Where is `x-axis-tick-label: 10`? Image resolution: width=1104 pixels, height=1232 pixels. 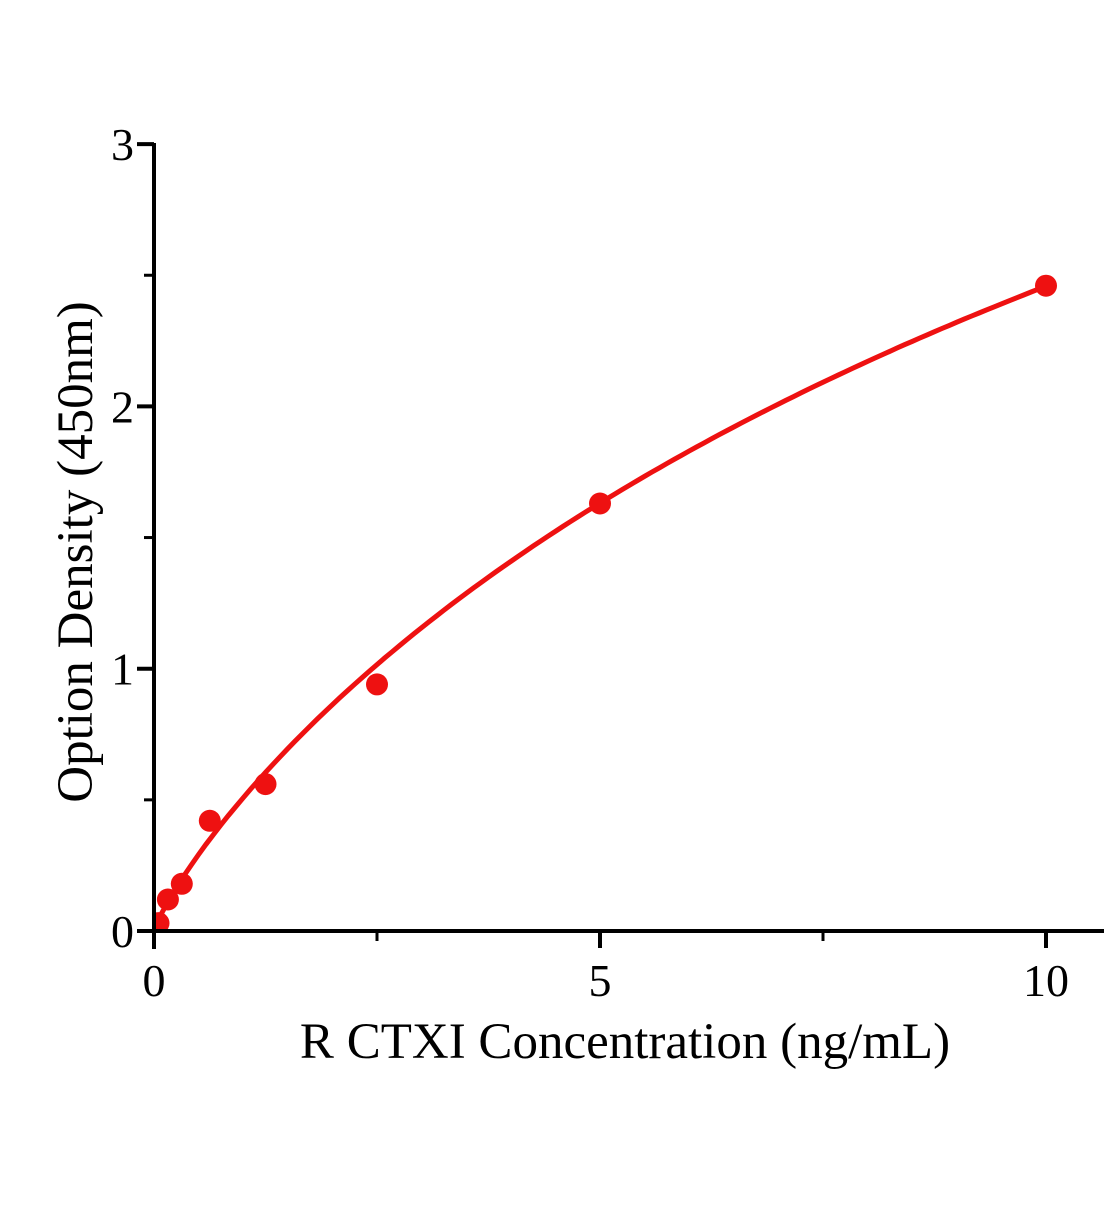 x-axis-tick-label: 10 is located at coordinates (1046, 980).